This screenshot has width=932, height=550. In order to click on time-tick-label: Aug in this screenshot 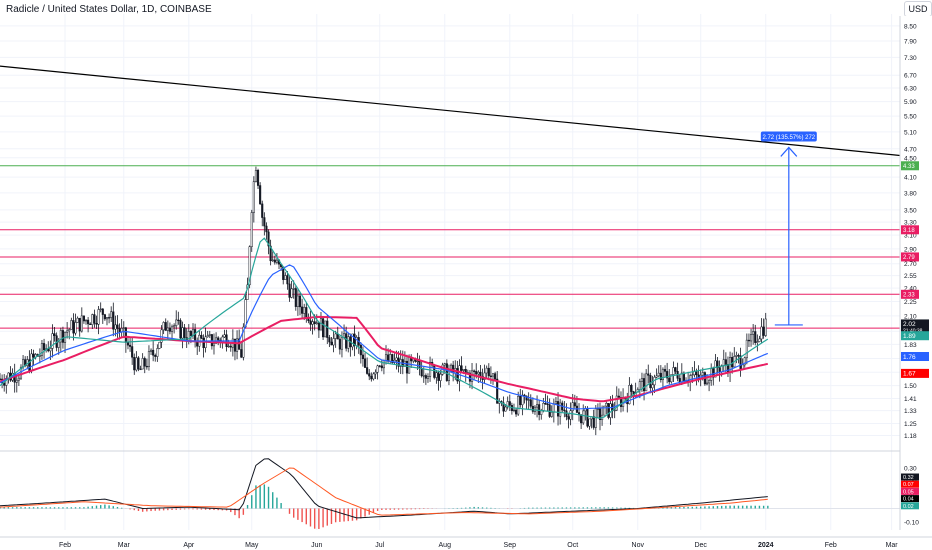, I will do `click(445, 545)`.